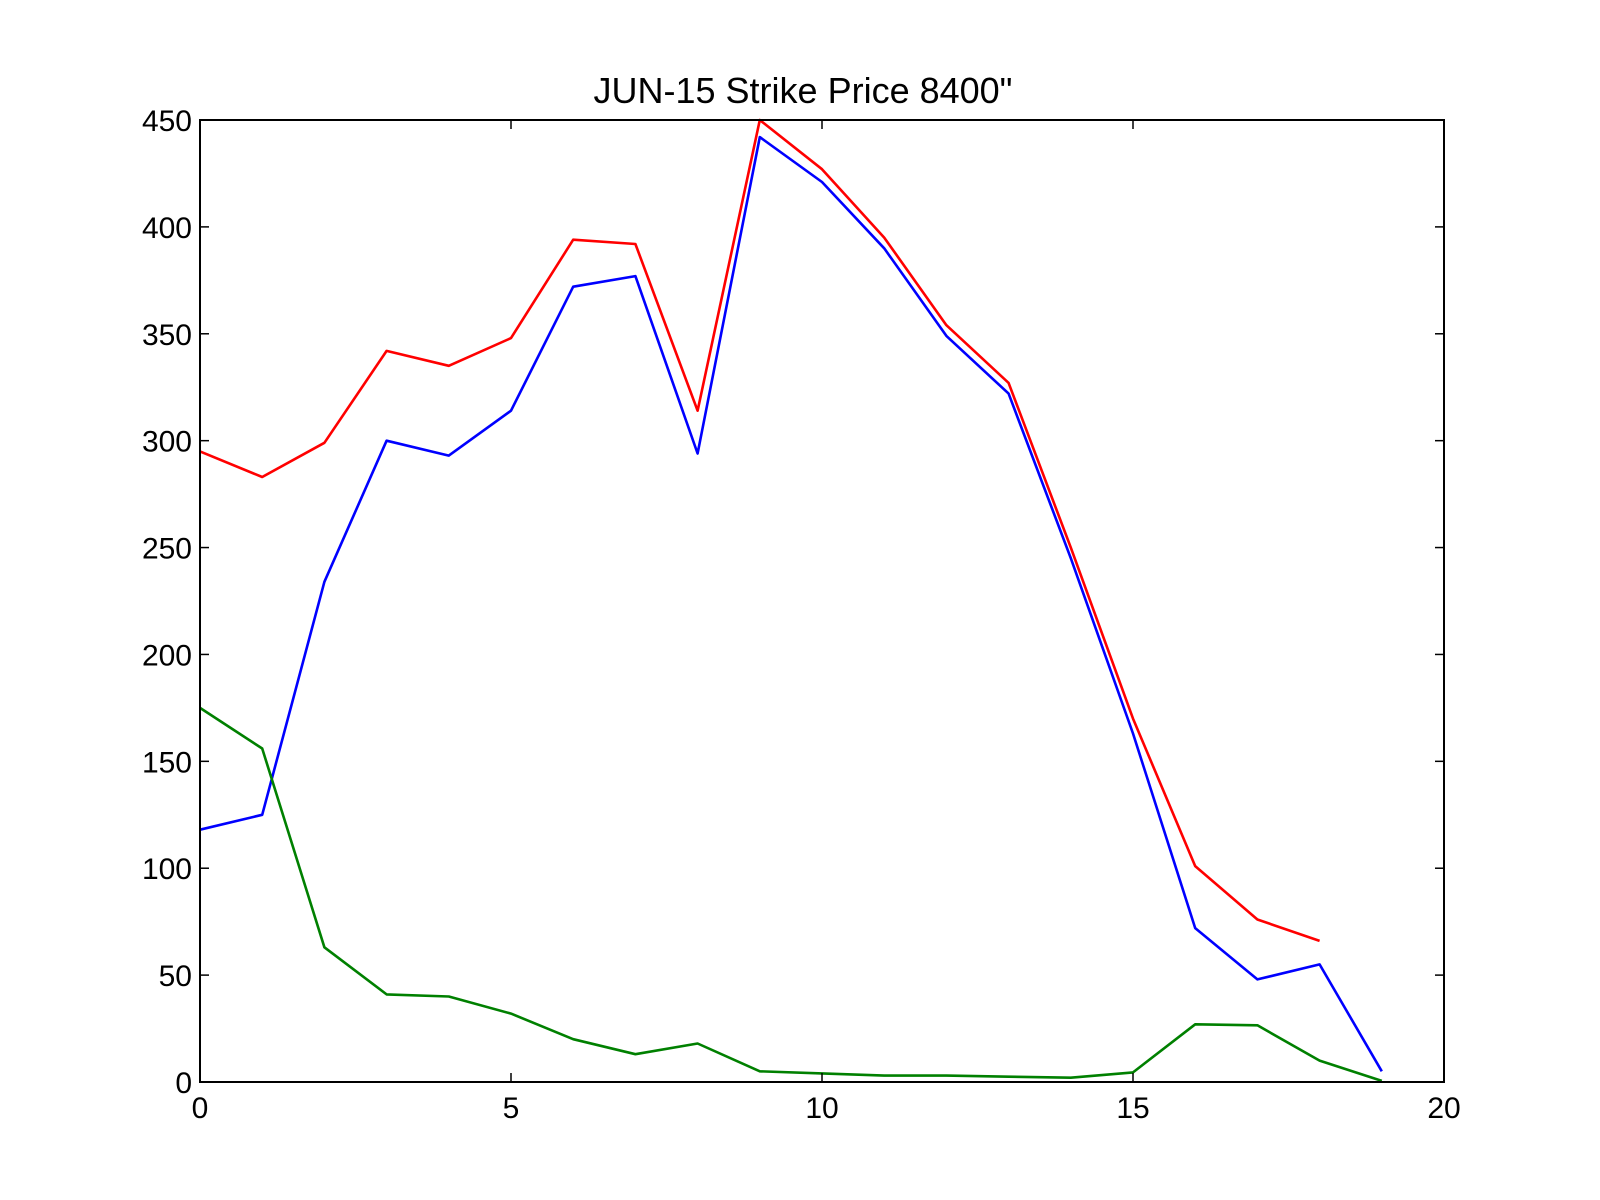 This screenshot has width=1600, height=1200. Describe the element at coordinates (167, 549) in the screenshot. I see `y-tick-label: 250` at that location.